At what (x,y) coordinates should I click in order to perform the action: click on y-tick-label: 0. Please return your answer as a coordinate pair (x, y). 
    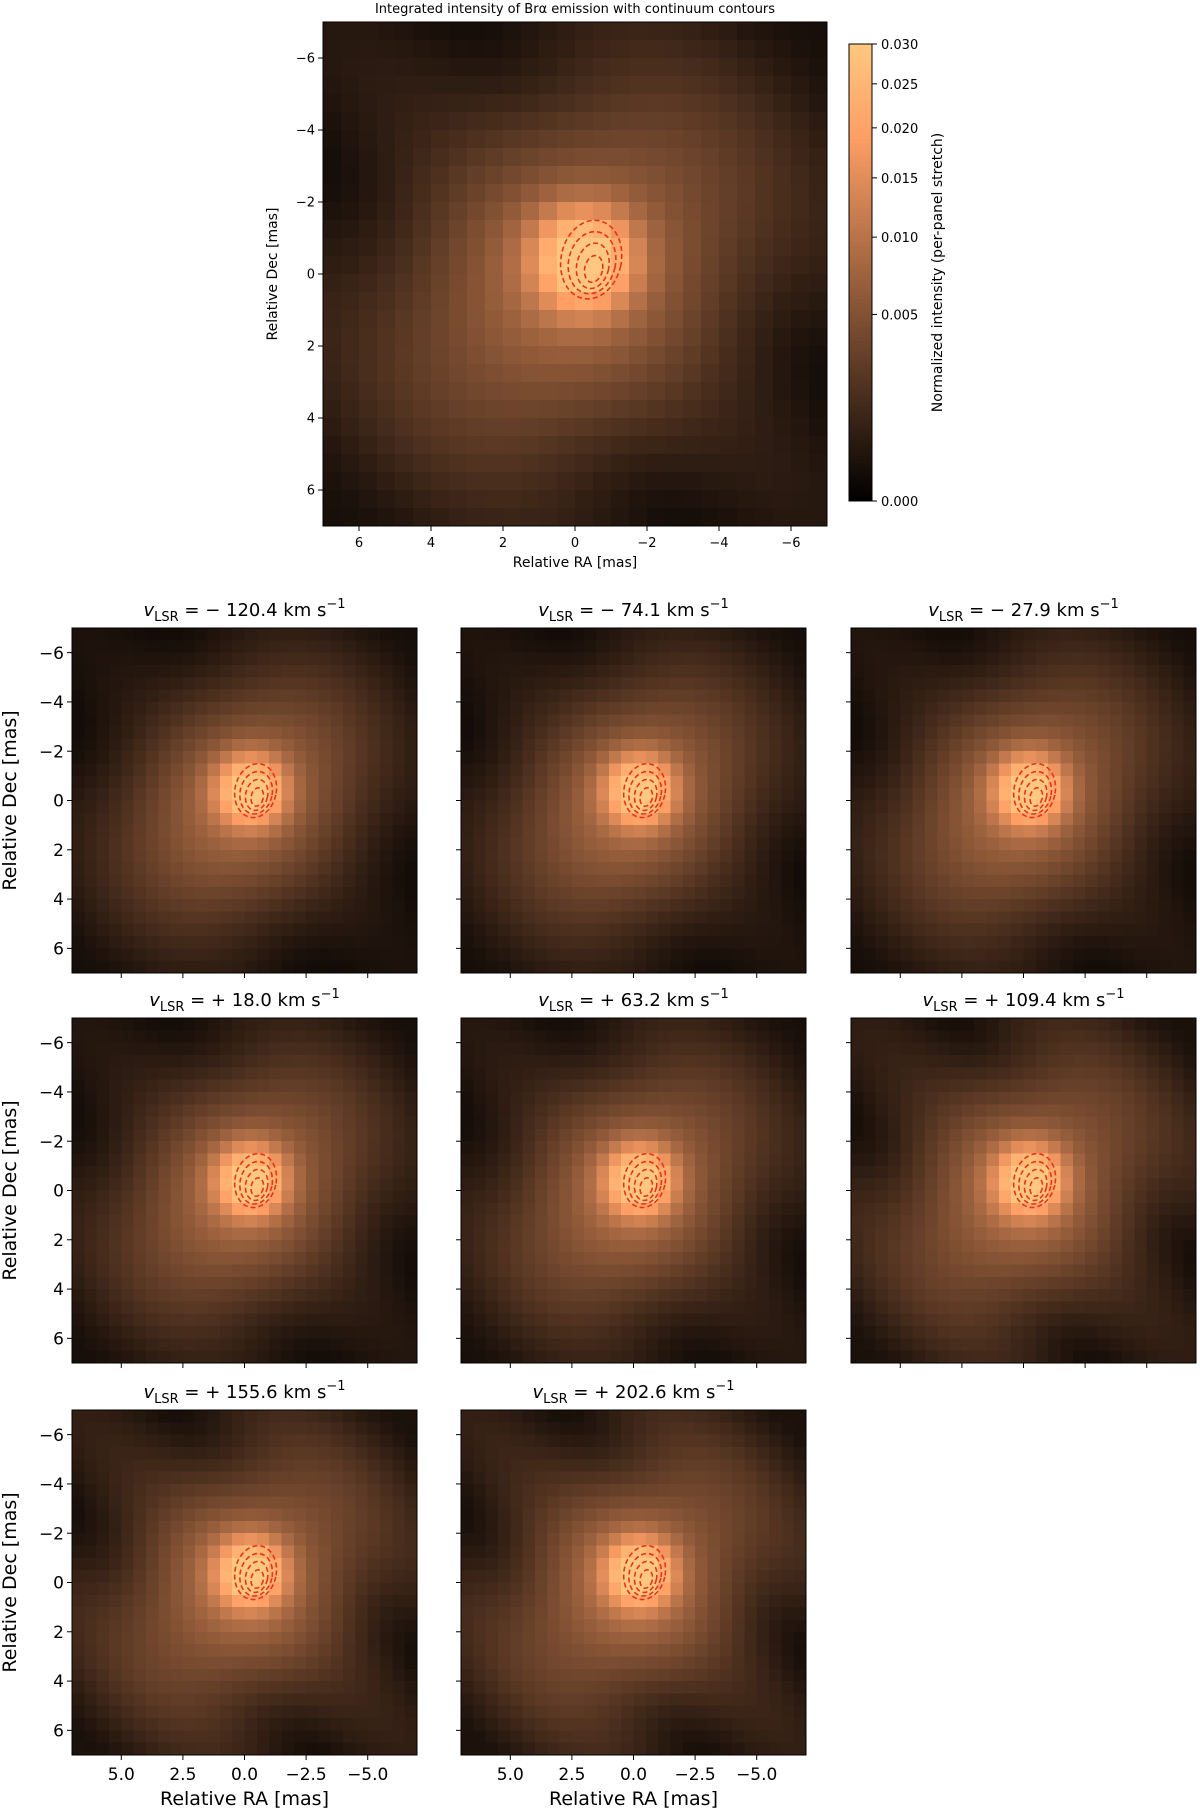
    Looking at the image, I should click on (58, 802).